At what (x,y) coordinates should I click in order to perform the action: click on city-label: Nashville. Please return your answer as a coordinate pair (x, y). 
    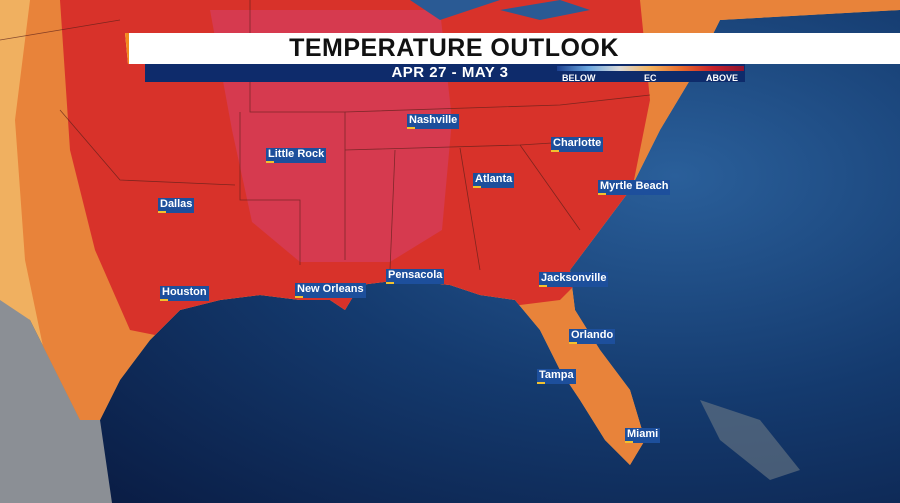
    Looking at the image, I should click on (433, 121).